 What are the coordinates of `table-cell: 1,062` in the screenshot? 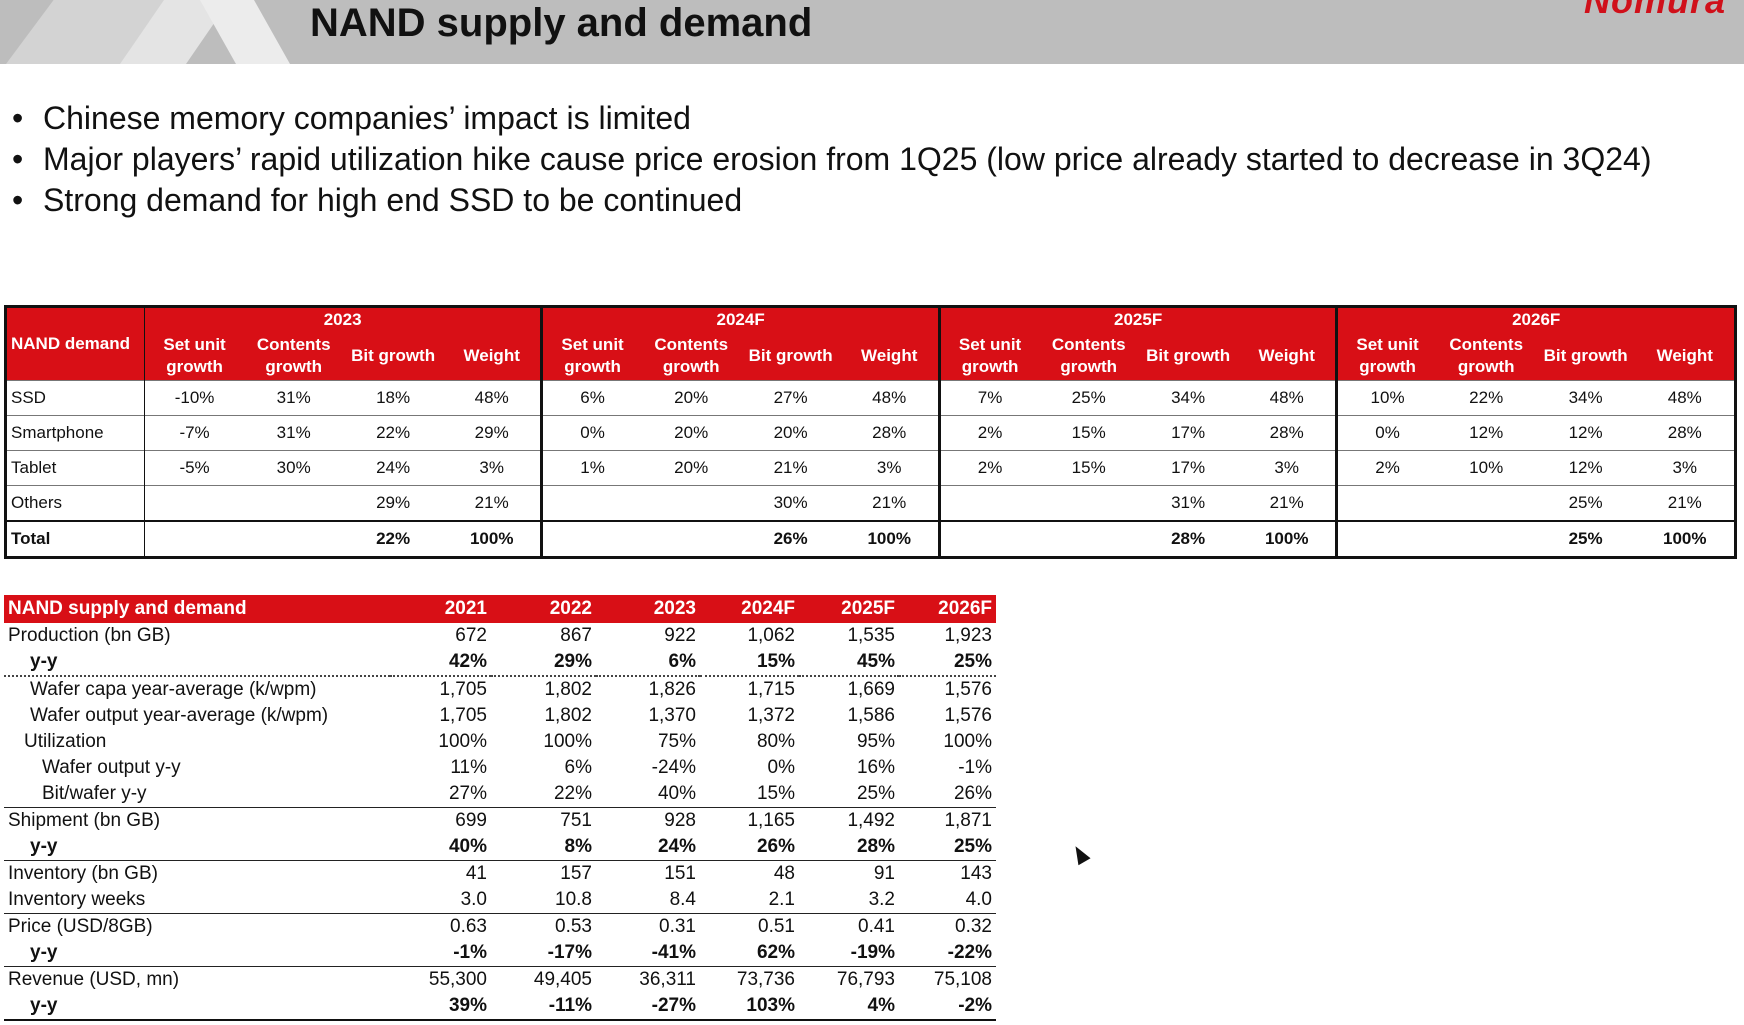 It's located at (771, 635).